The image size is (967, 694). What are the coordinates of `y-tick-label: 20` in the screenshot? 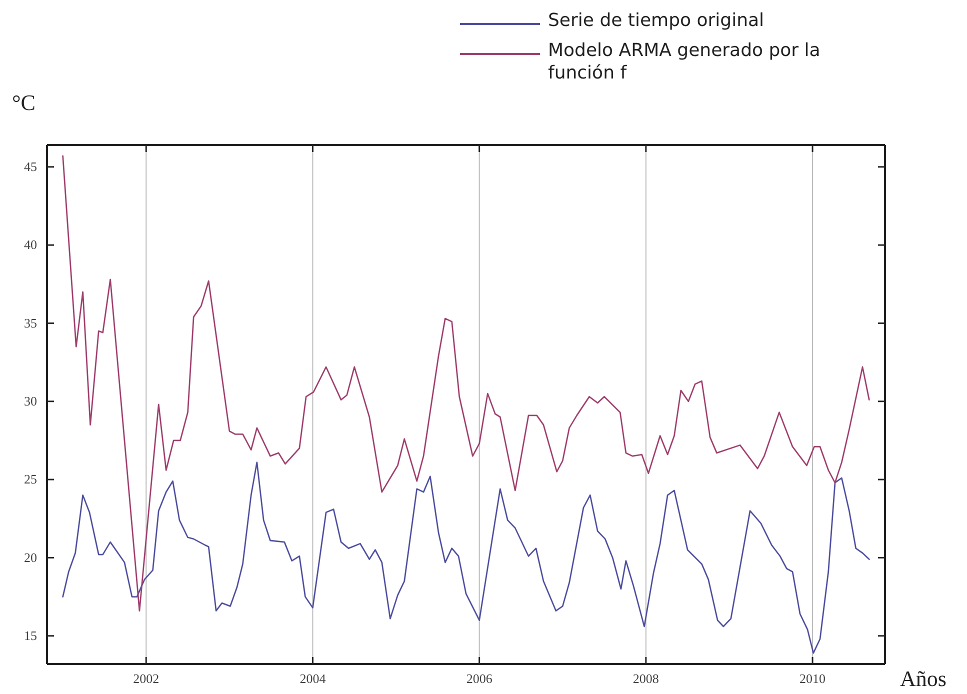 It's located at (30, 557).